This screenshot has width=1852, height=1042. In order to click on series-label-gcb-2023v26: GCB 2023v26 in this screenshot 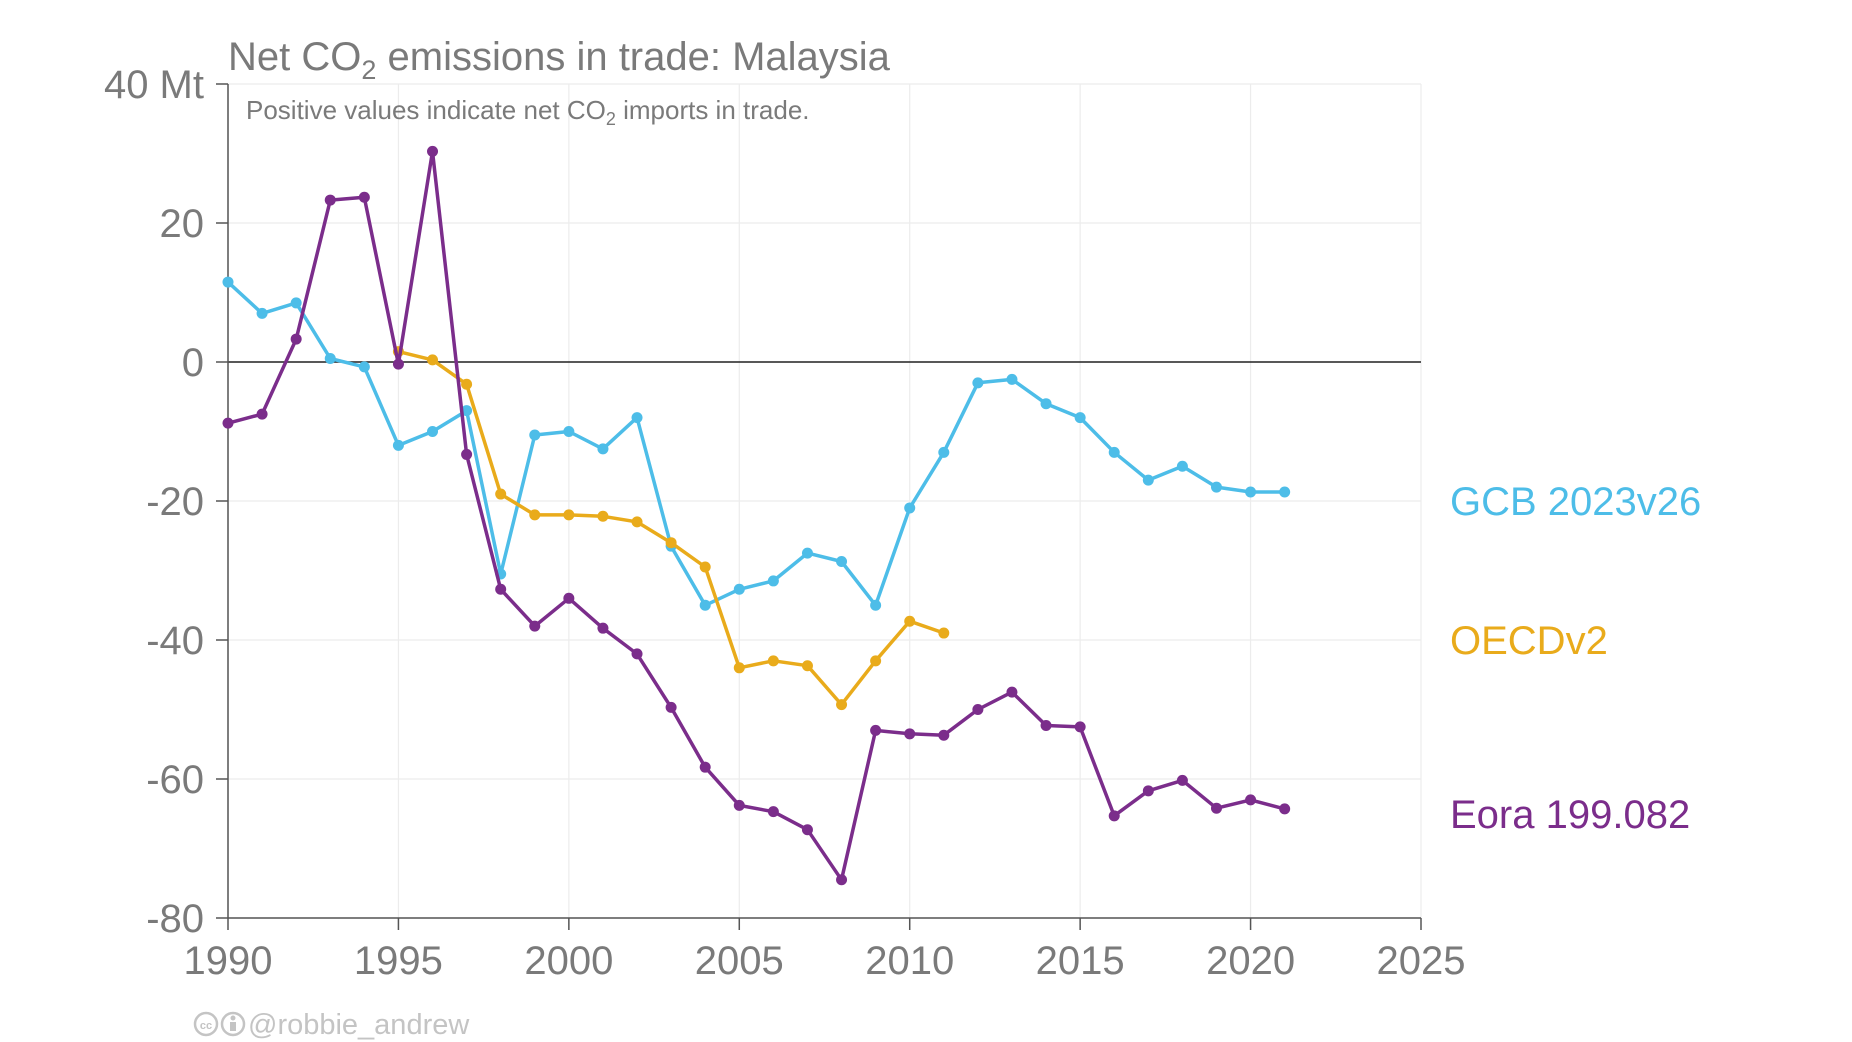, I will do `click(1575, 502)`.